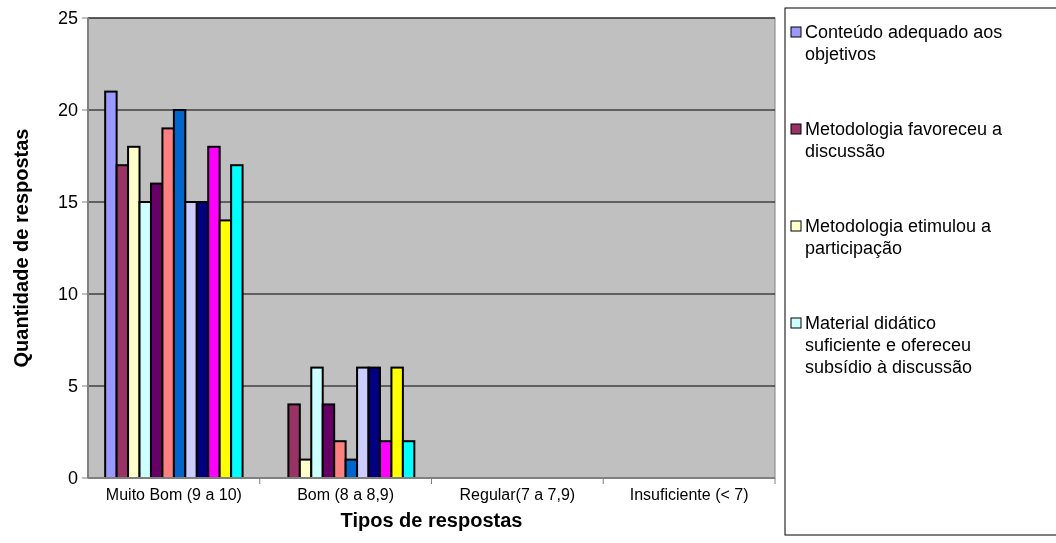  I want to click on y-tick-label: 20, so click(67, 110).